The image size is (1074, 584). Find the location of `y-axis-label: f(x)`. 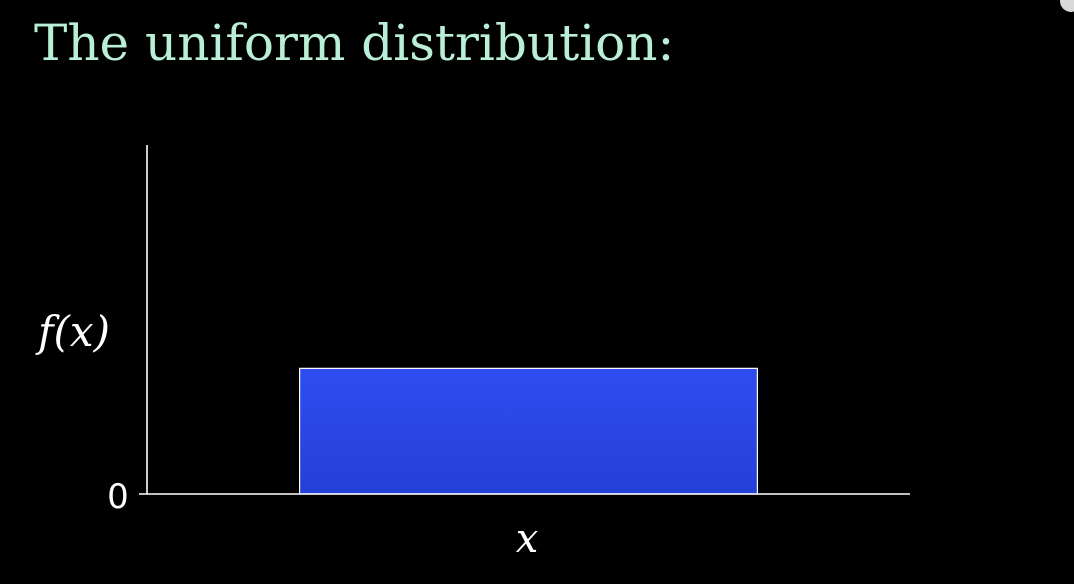

y-axis-label: f(x) is located at coordinates (72, 331).